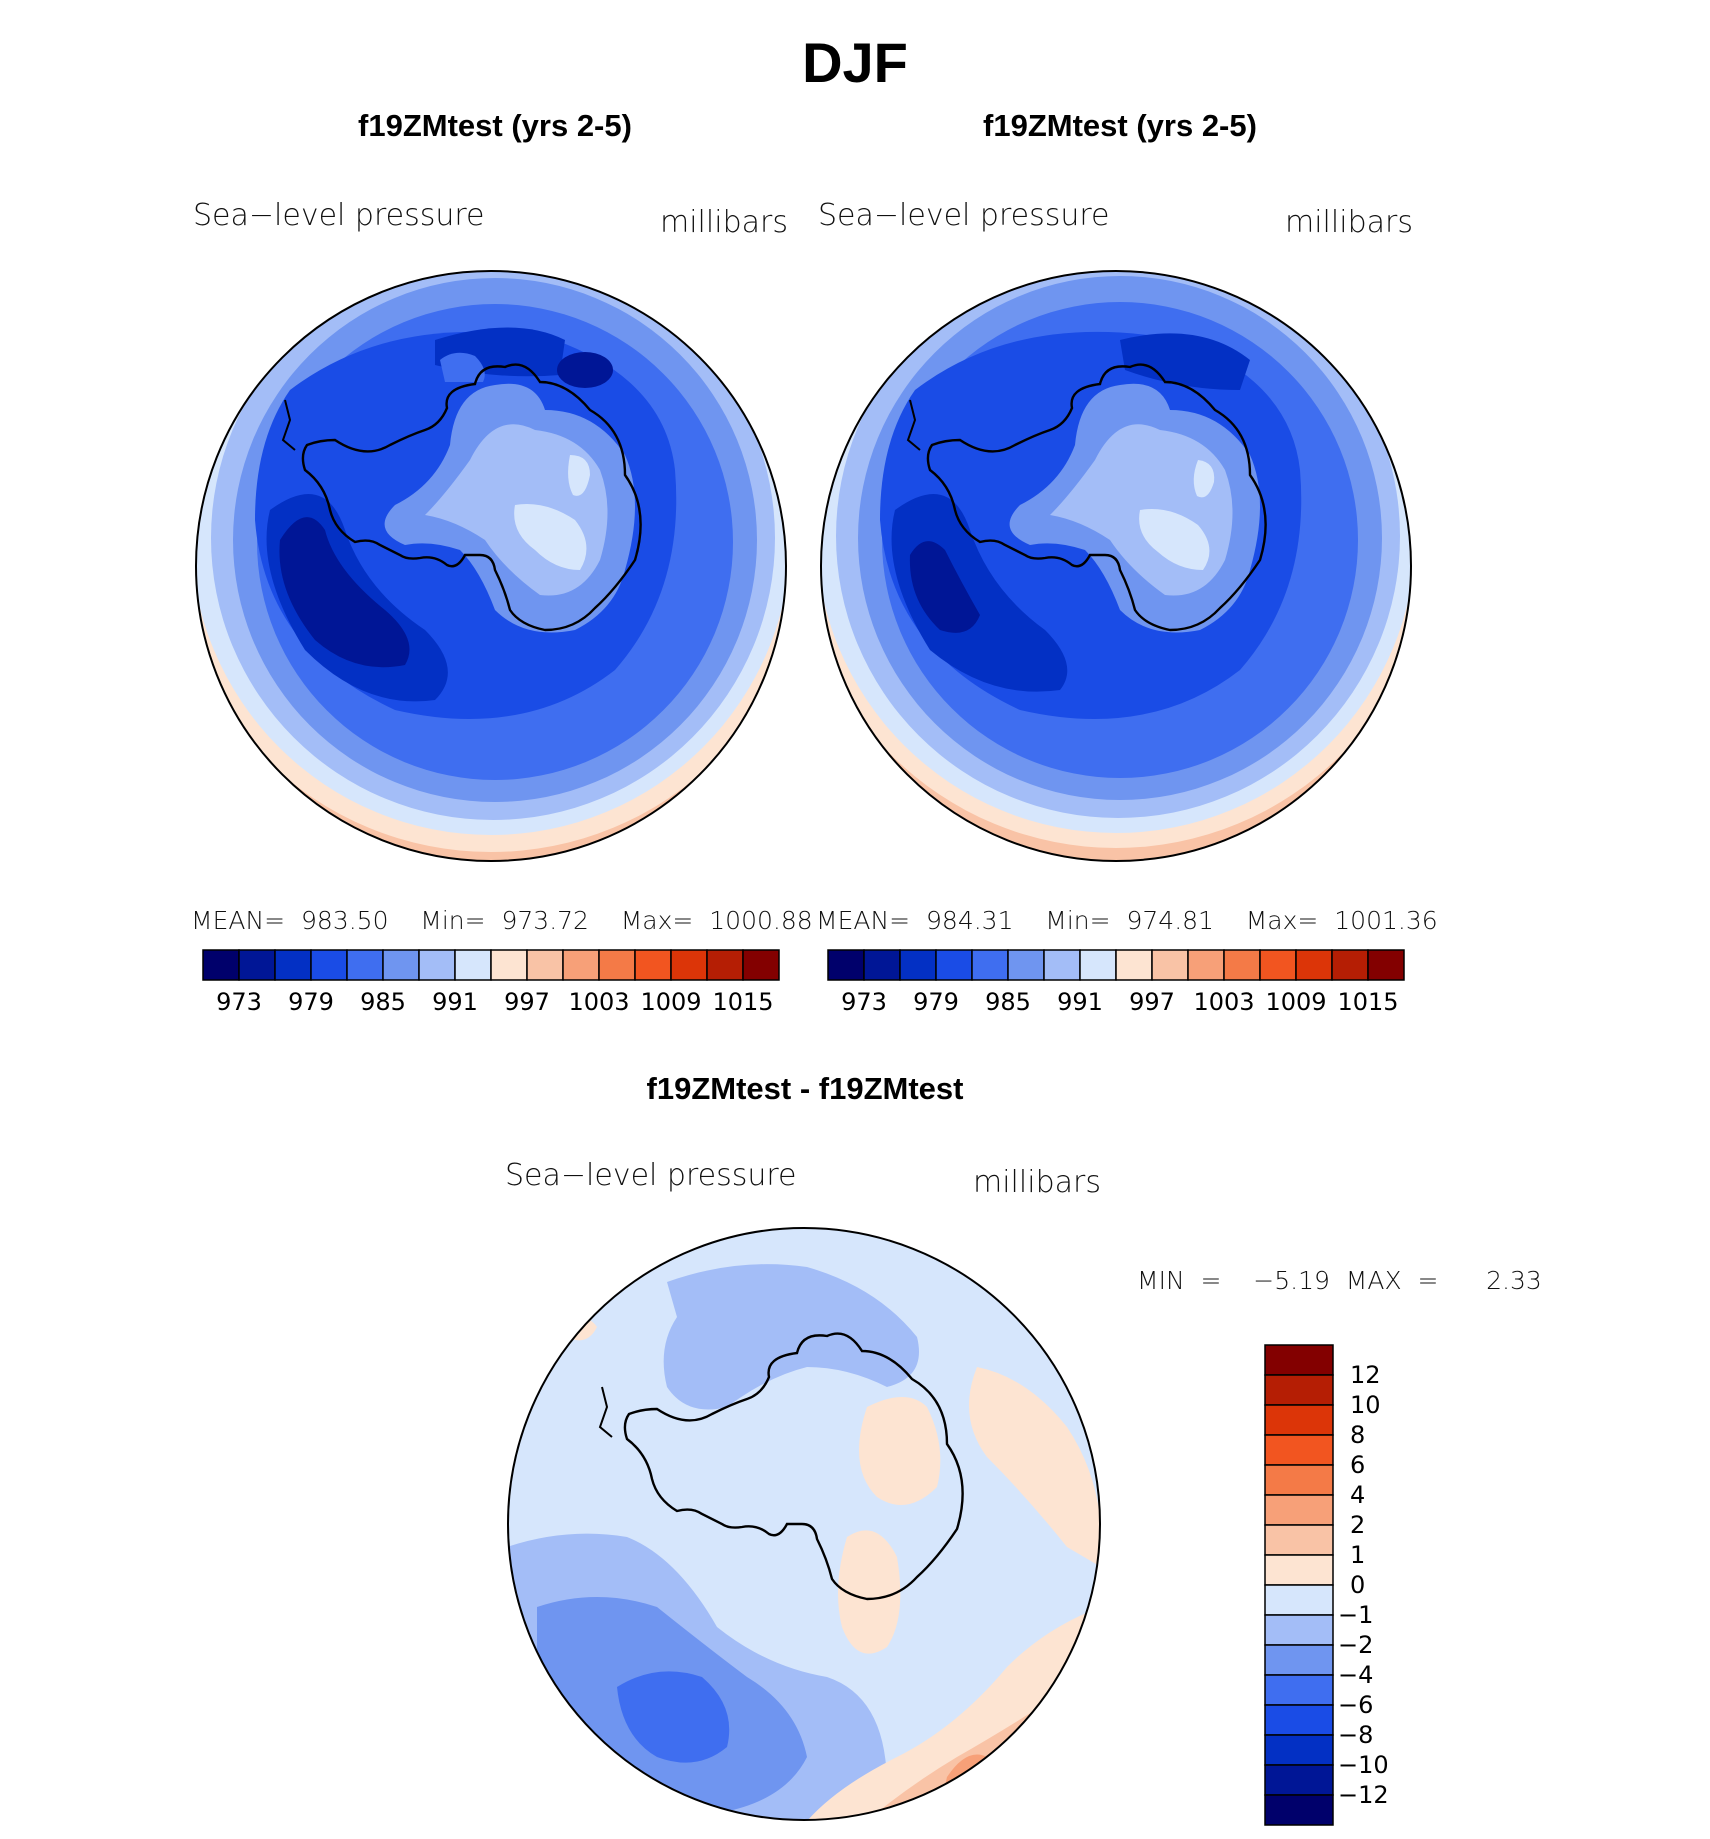 This screenshot has width=1710, height=1839. I want to click on panel-1-colorbar-tick-label: 997, so click(527, 1002).